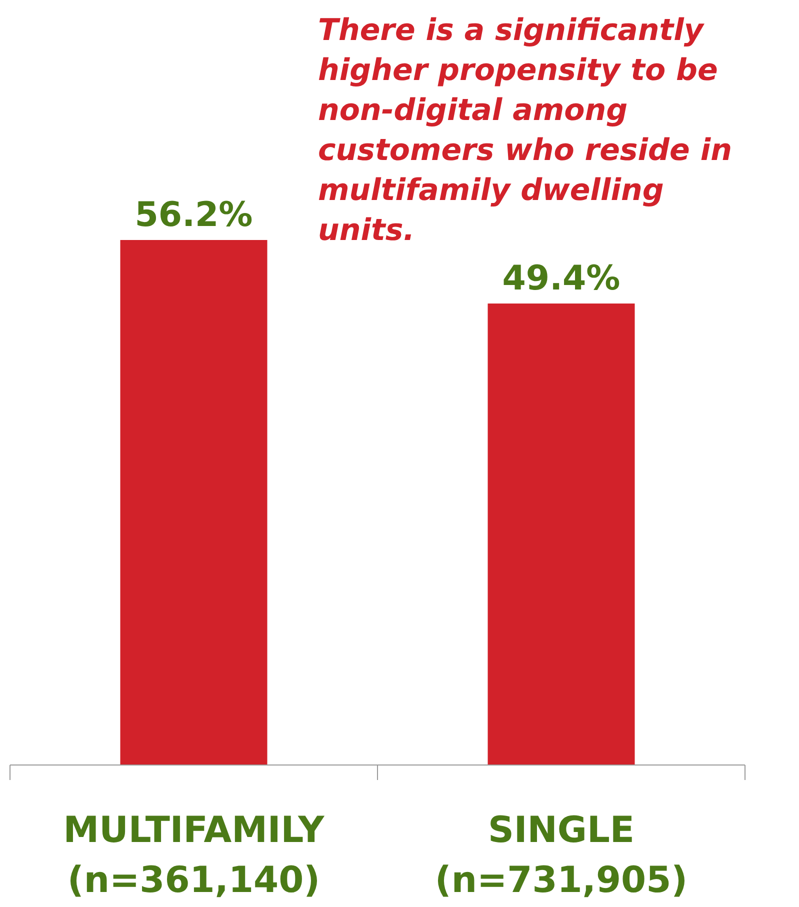  Describe the element at coordinates (561, 278) in the screenshot. I see `data-label: 49.4%` at that location.